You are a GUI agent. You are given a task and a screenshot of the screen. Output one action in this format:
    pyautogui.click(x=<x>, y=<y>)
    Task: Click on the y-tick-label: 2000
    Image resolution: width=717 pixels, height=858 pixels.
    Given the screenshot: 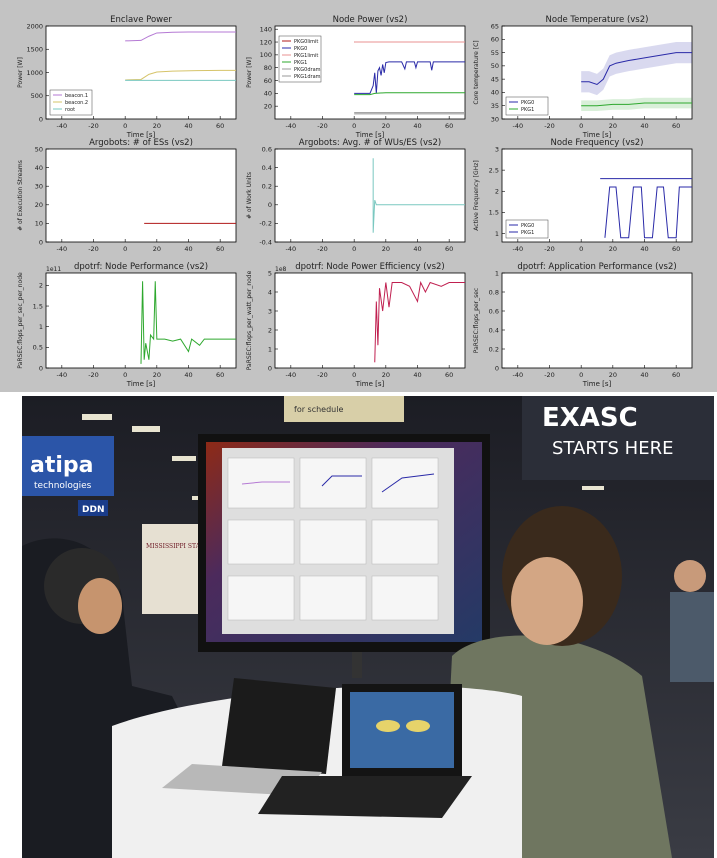 What is the action you would take?
    pyautogui.click(x=34, y=26)
    